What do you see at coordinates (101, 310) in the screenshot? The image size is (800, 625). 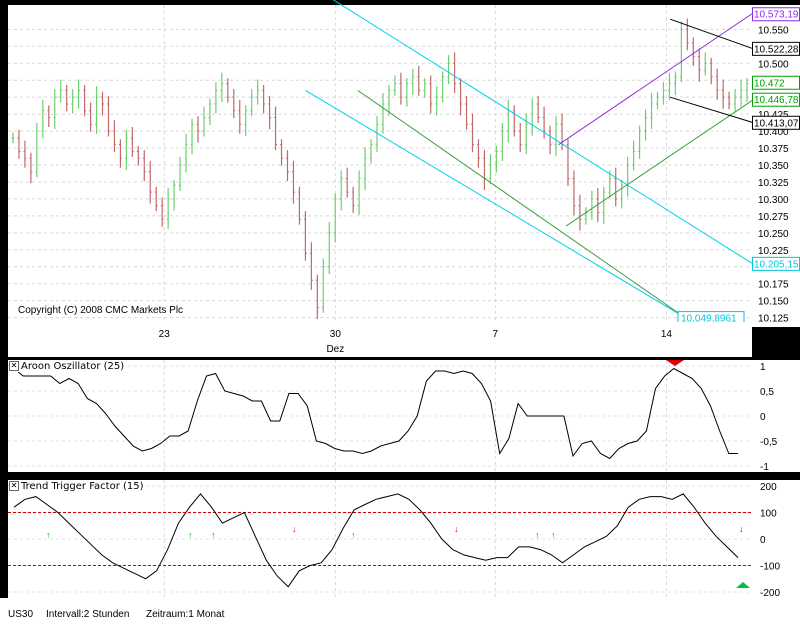 I see `copyright-label: Copyright (C) 2008 CMC Markets Plc` at bounding box center [101, 310].